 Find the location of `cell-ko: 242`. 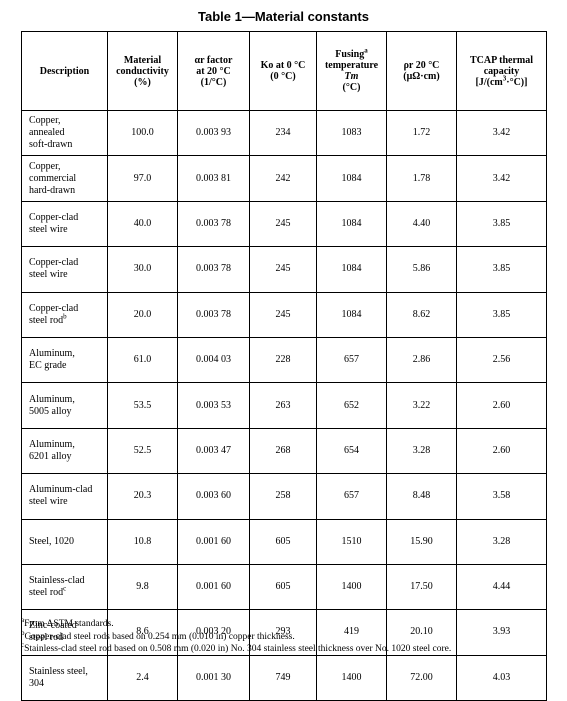

cell-ko: 242 is located at coordinates (283, 178).